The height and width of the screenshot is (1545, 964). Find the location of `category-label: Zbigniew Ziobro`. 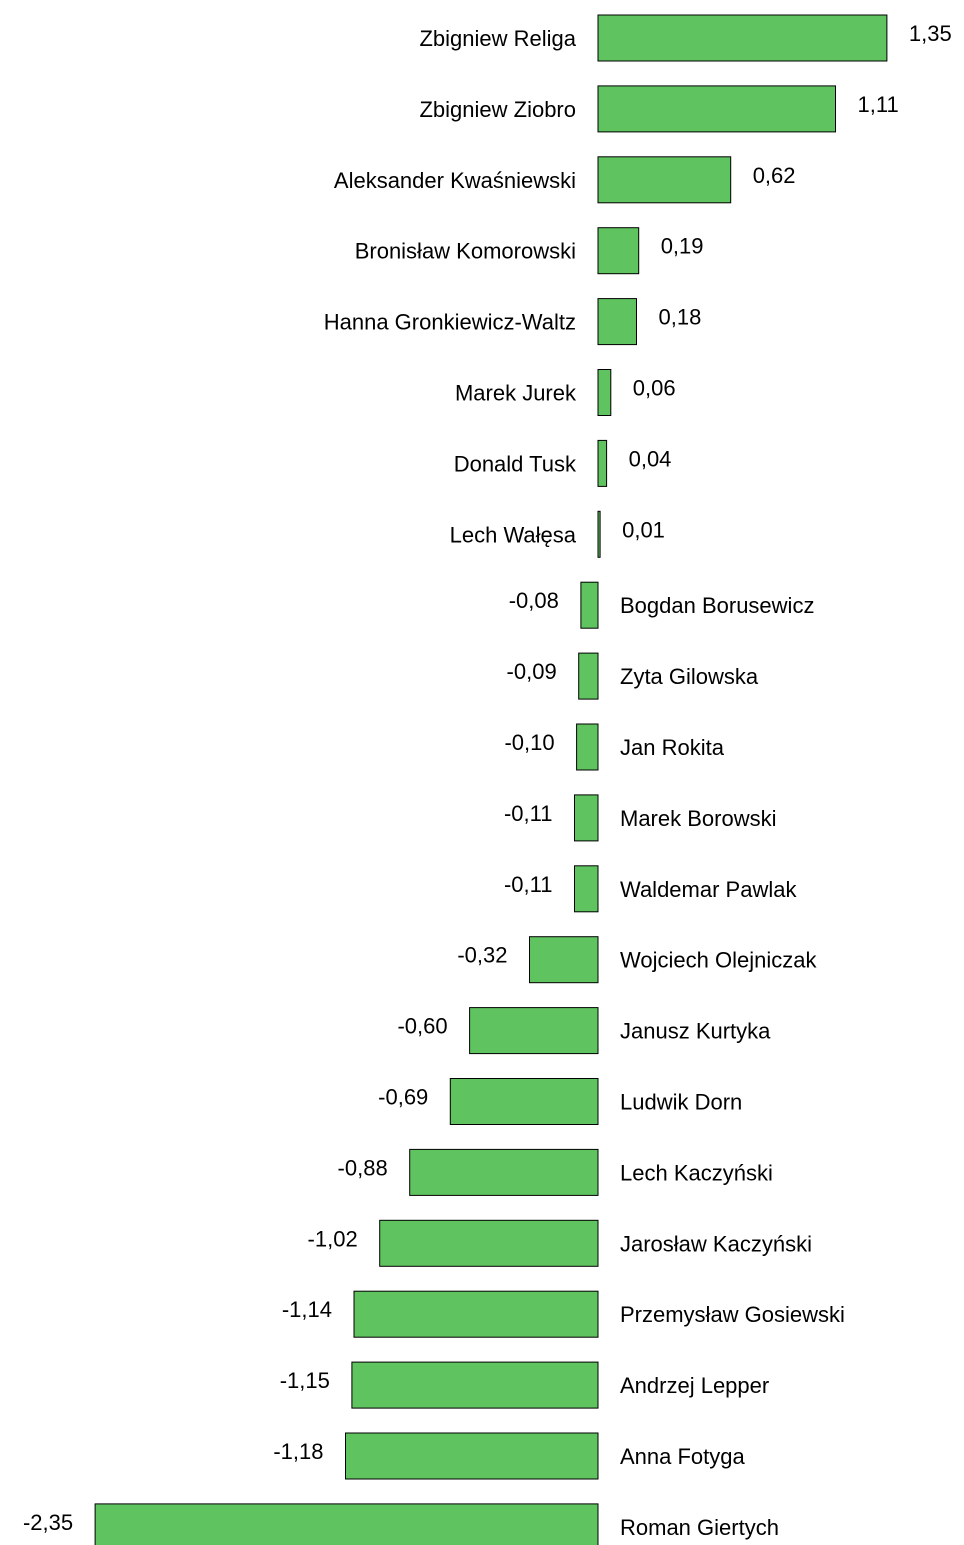

category-label: Zbigniew Ziobro is located at coordinates (497, 109).